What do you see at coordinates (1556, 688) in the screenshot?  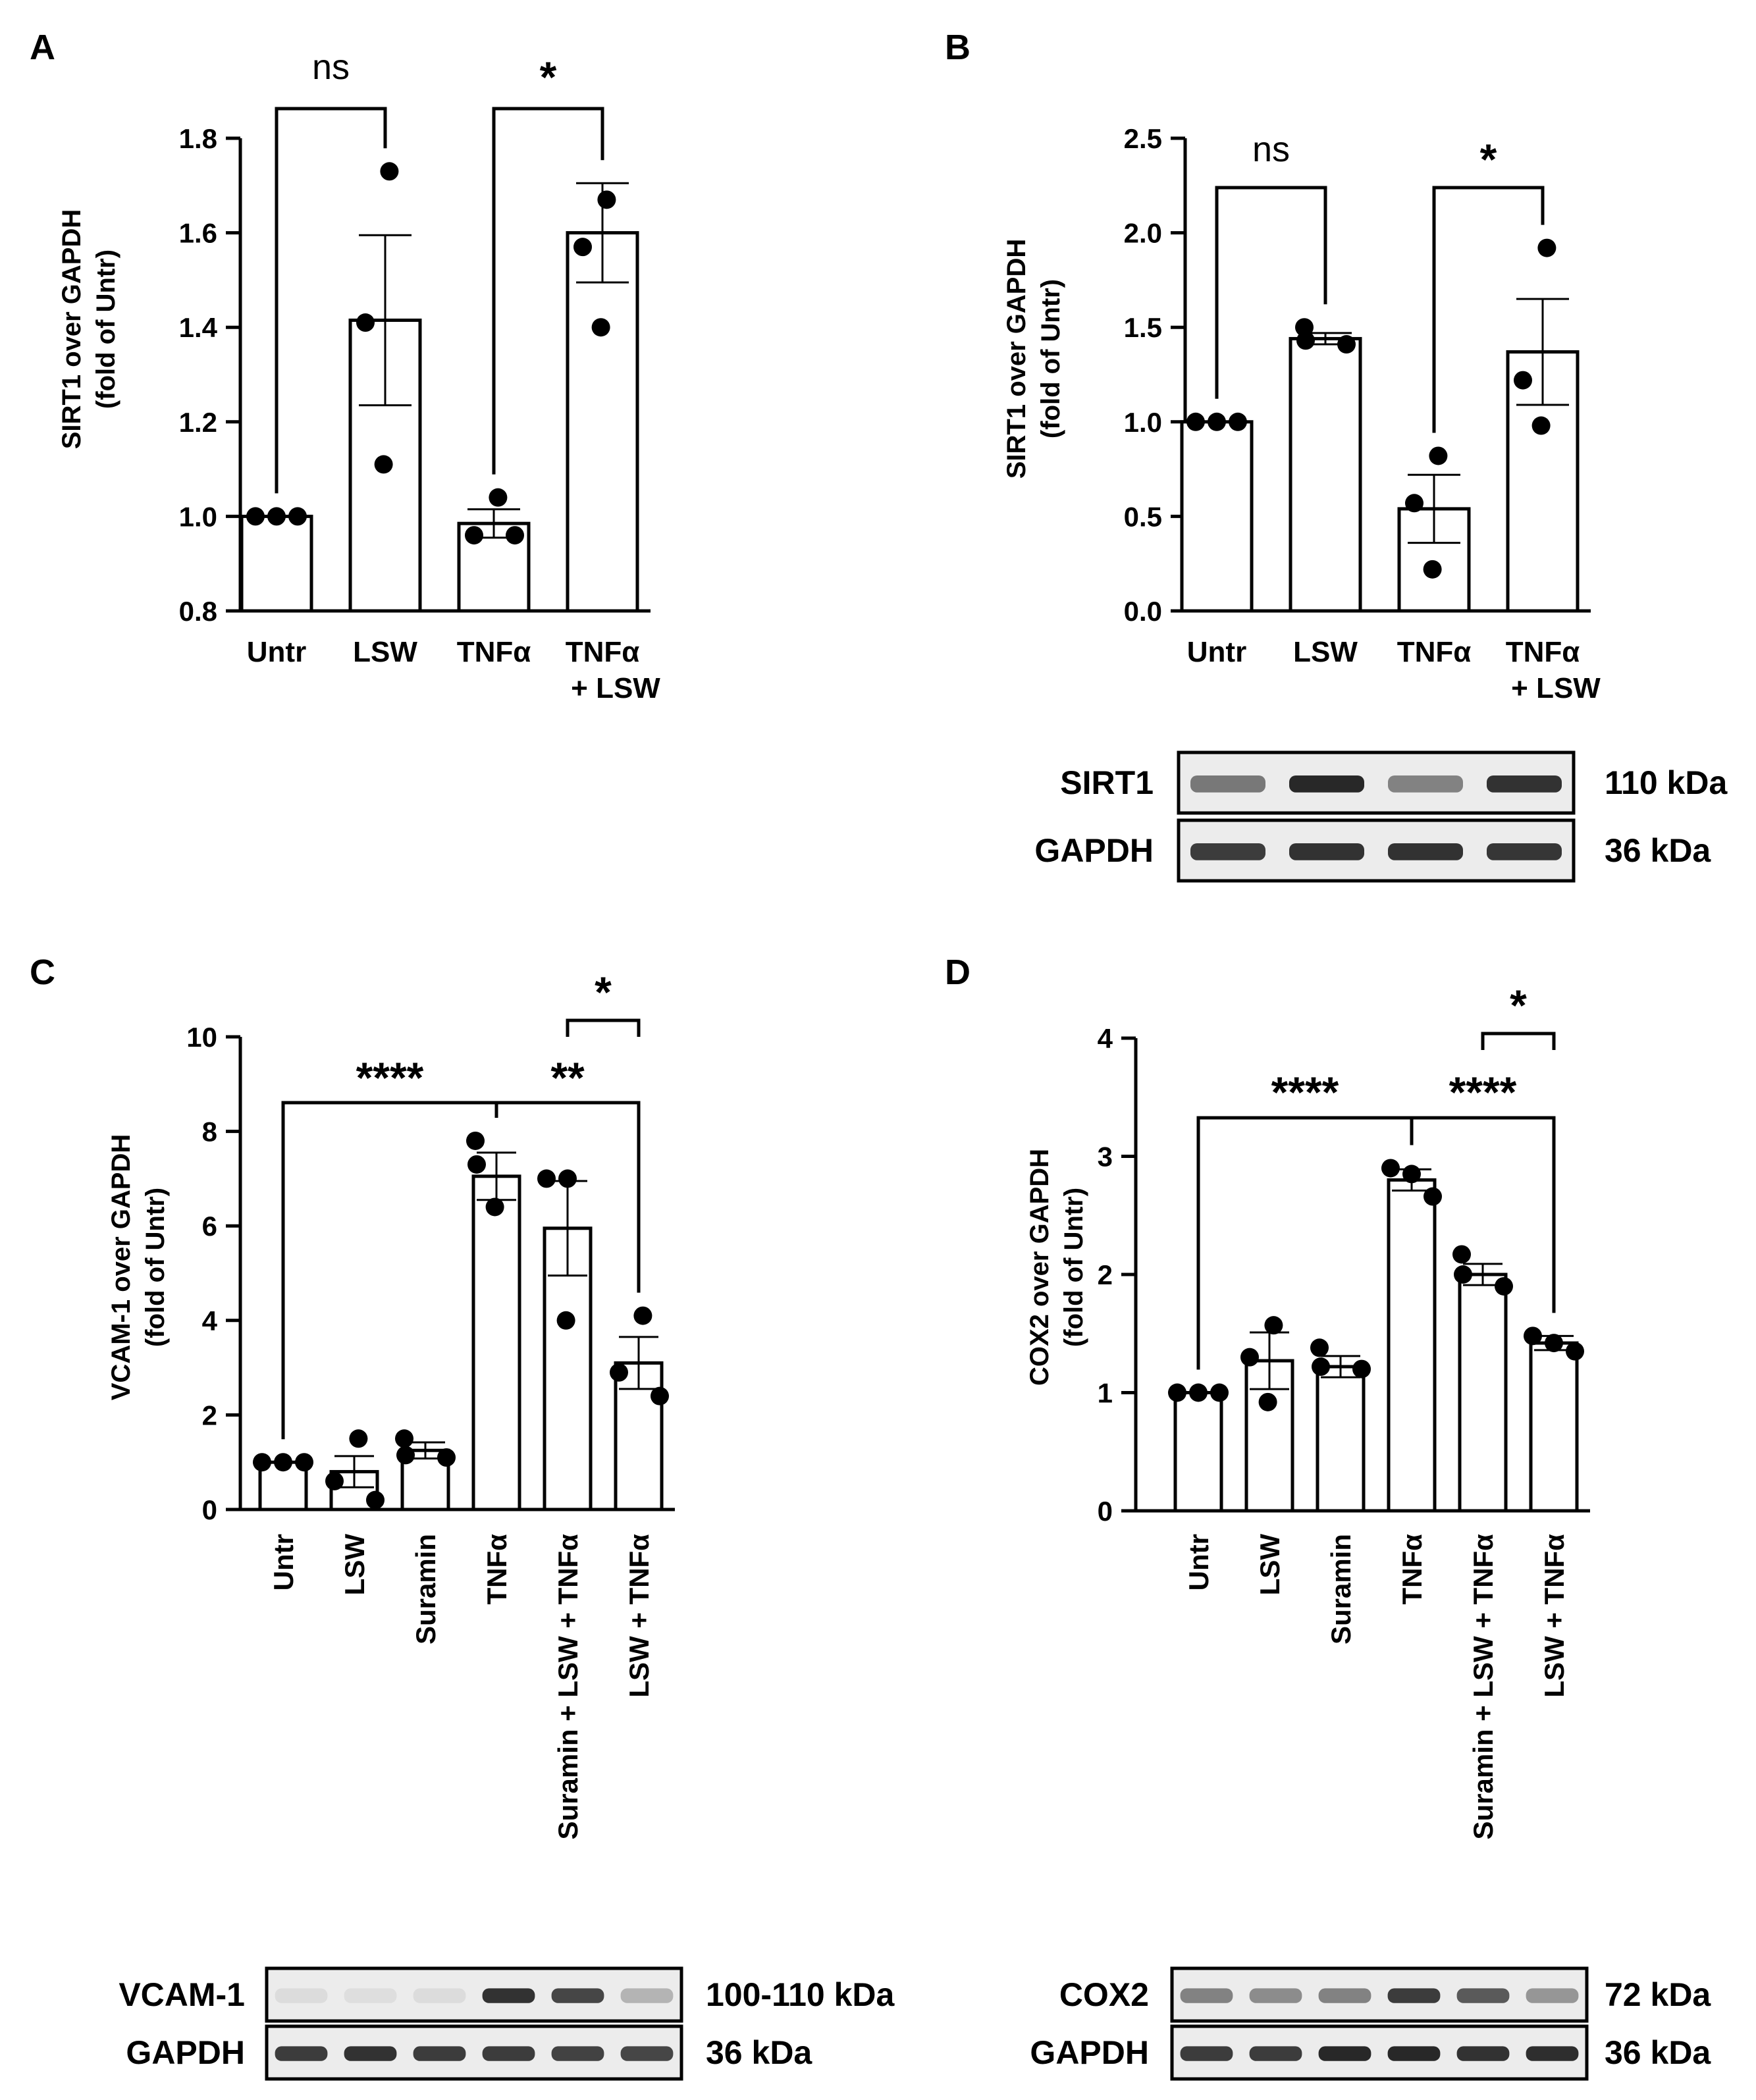 I see `x-tick-label: + LSW` at bounding box center [1556, 688].